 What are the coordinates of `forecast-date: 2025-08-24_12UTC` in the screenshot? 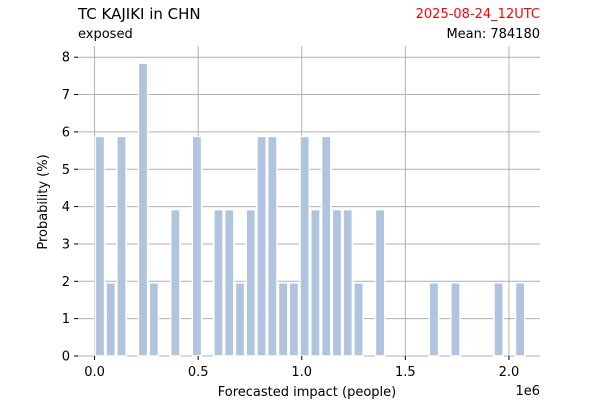 It's located at (477, 14).